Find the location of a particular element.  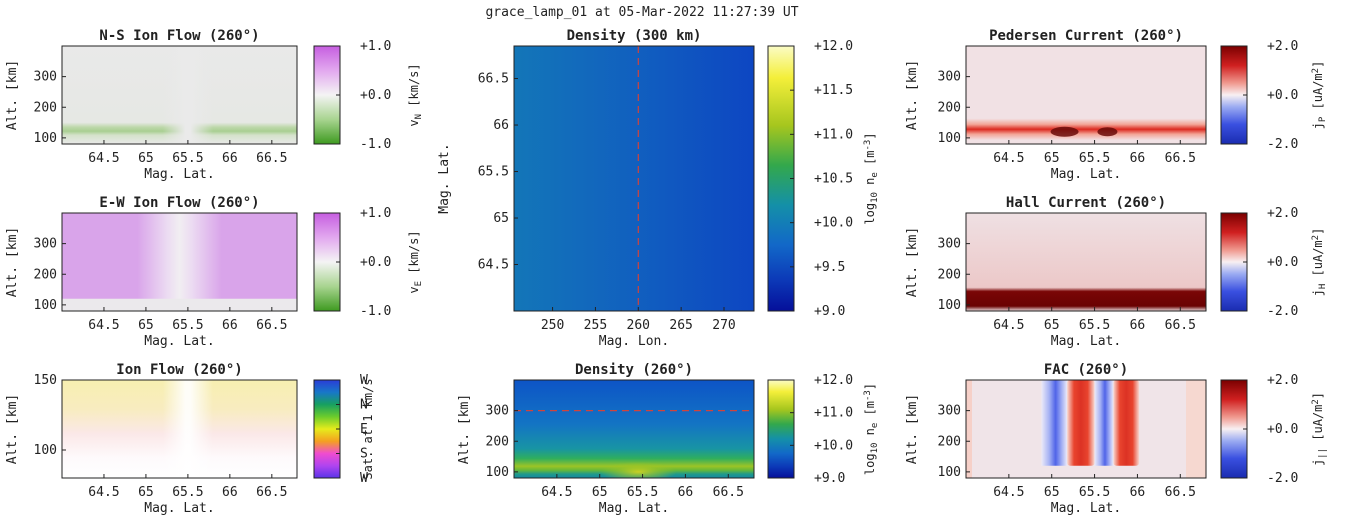

ion_flow-xtick: 65.5 is located at coordinates (187, 492).